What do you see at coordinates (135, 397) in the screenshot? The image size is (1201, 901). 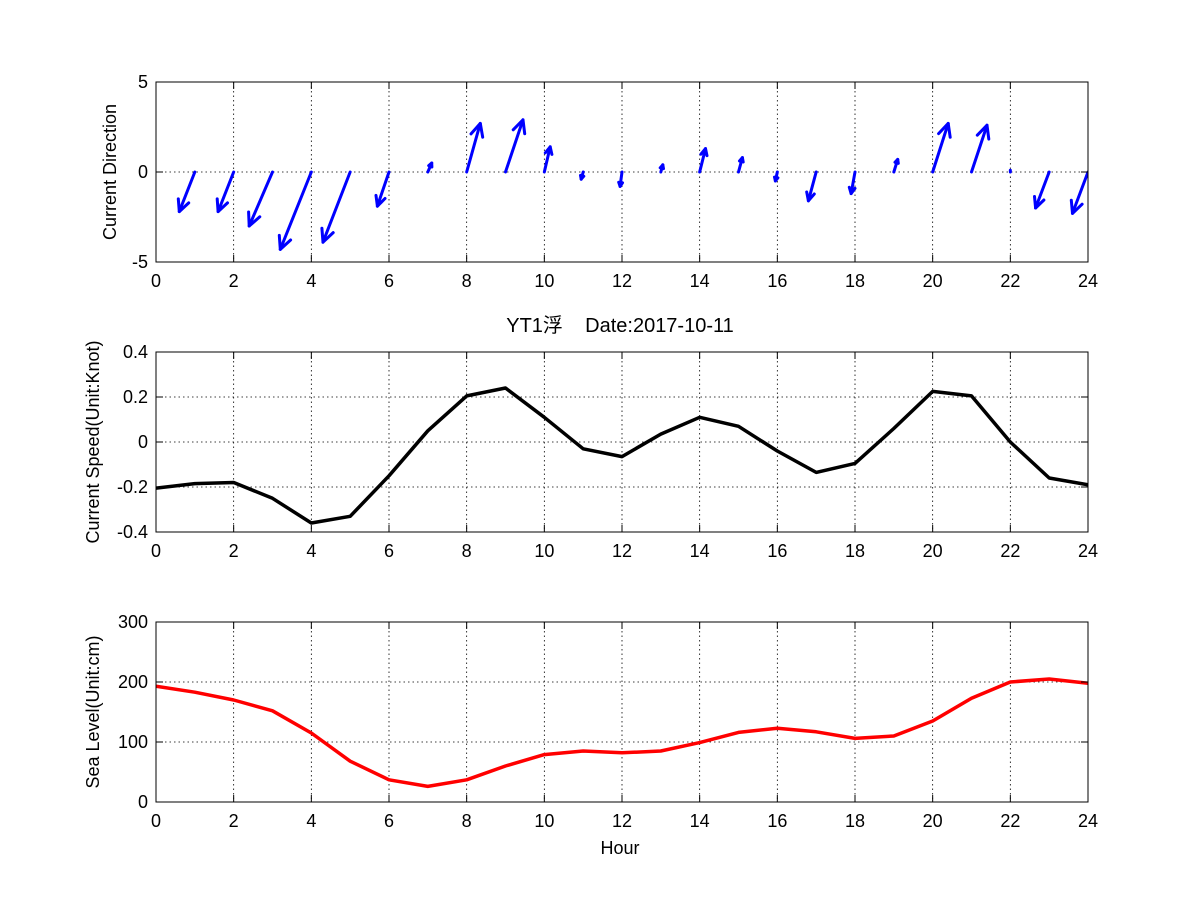 I see `y-tick-label: 0.2` at bounding box center [135, 397].